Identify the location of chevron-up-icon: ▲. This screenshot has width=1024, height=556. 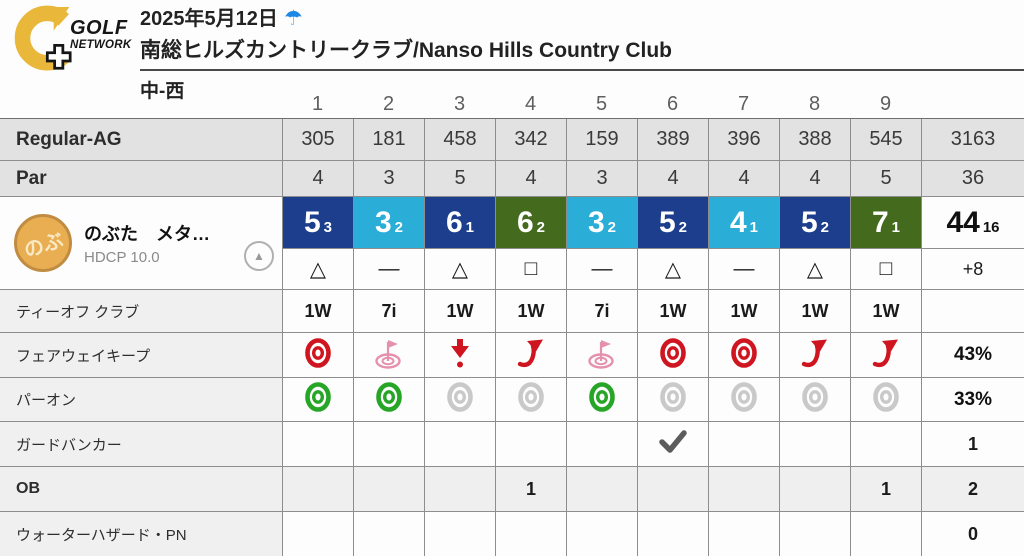
(259, 256).